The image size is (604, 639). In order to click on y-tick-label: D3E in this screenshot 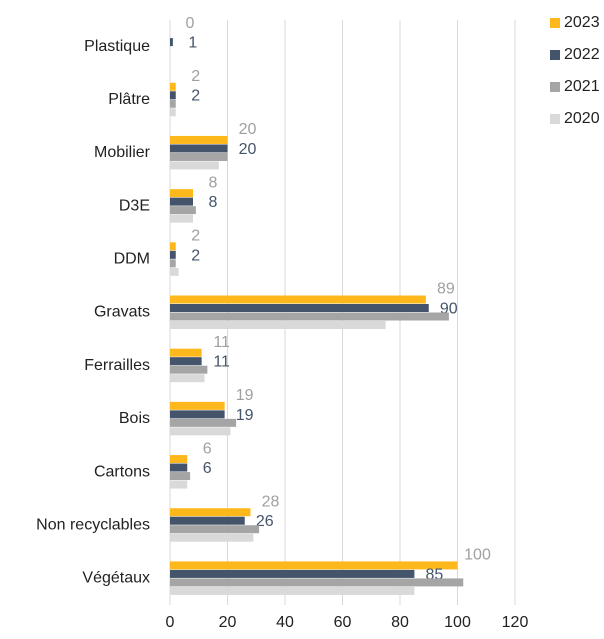, I will do `click(134, 205)`.